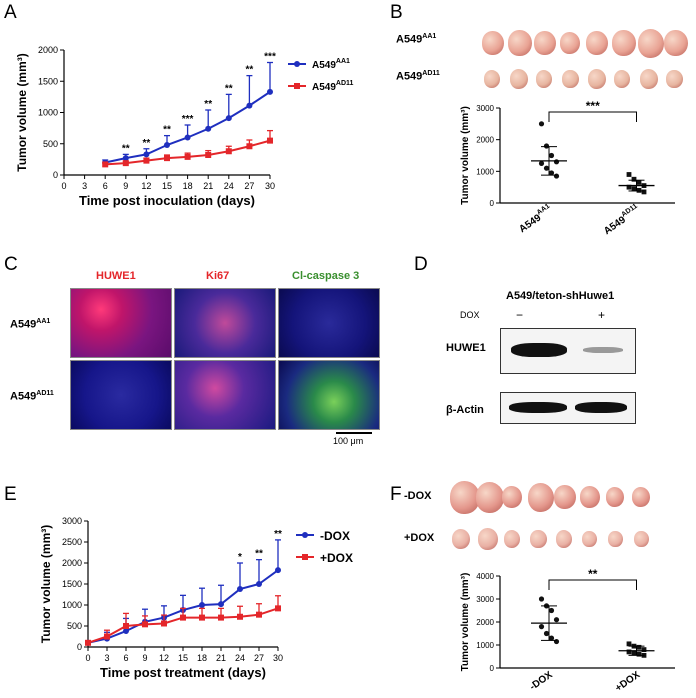 The image size is (696, 698). I want to click on col-label-ki67: Ki67, so click(218, 276).